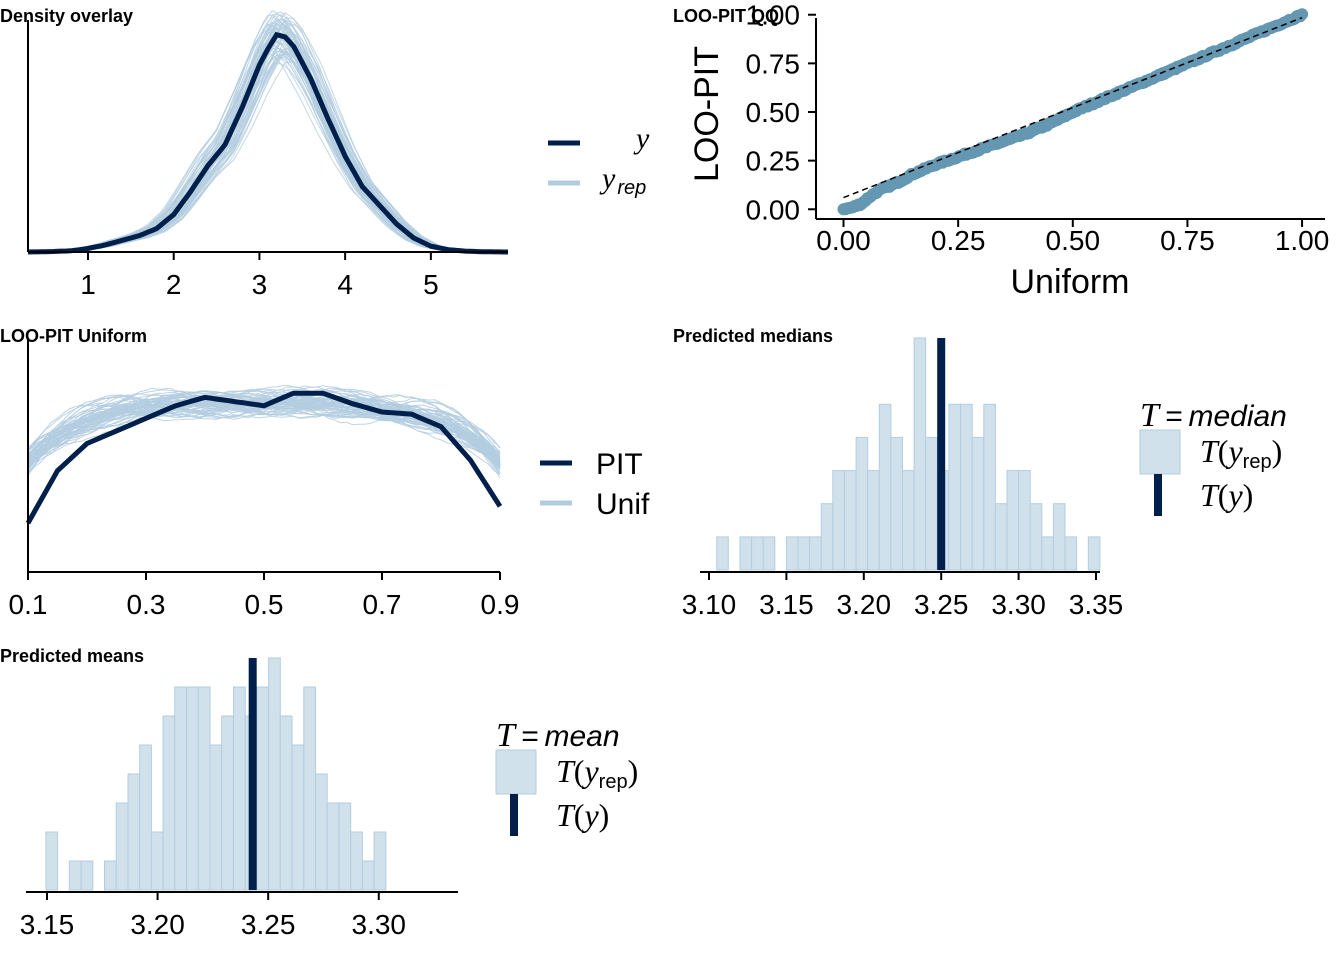  I want to click on legend-yrep-main: y, so click(607, 178).